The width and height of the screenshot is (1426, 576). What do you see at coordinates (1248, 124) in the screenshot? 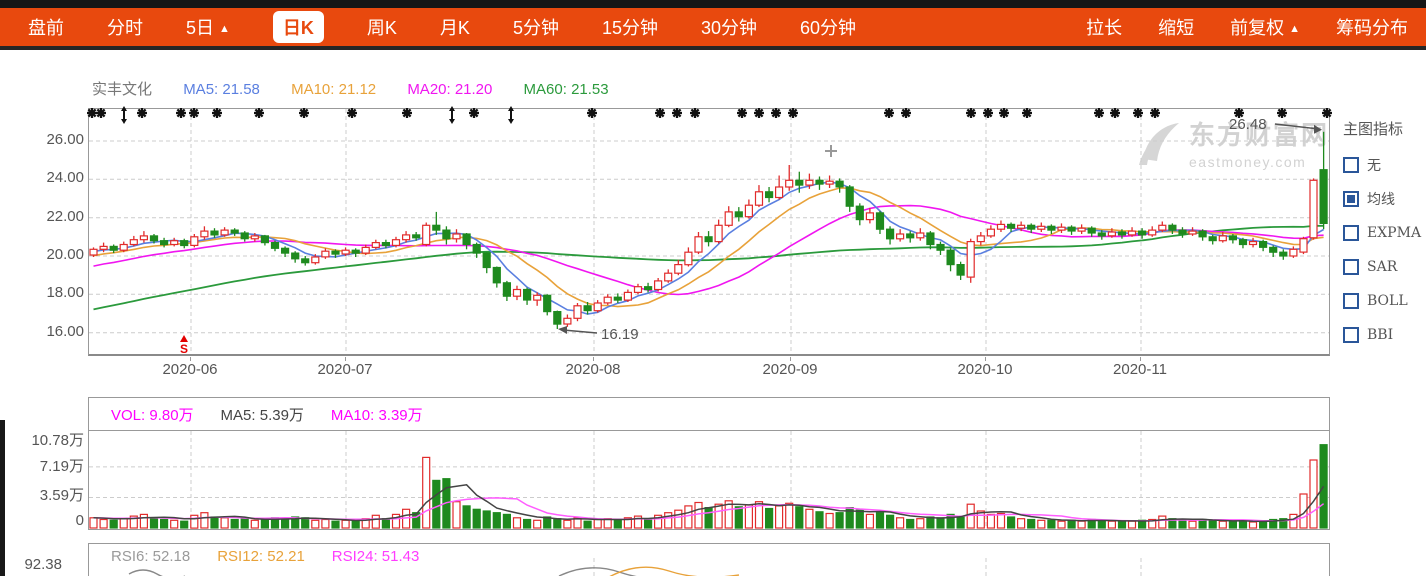
I see `svg-text: 26.48` at bounding box center [1248, 124].